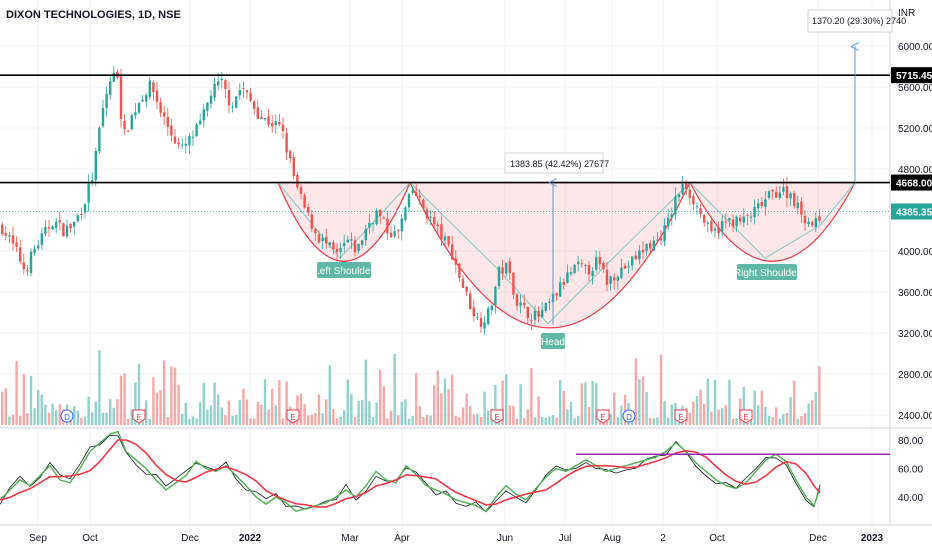 Image resolution: width=932 pixels, height=550 pixels. I want to click on osc-tick-label: 80.00, so click(910, 441).